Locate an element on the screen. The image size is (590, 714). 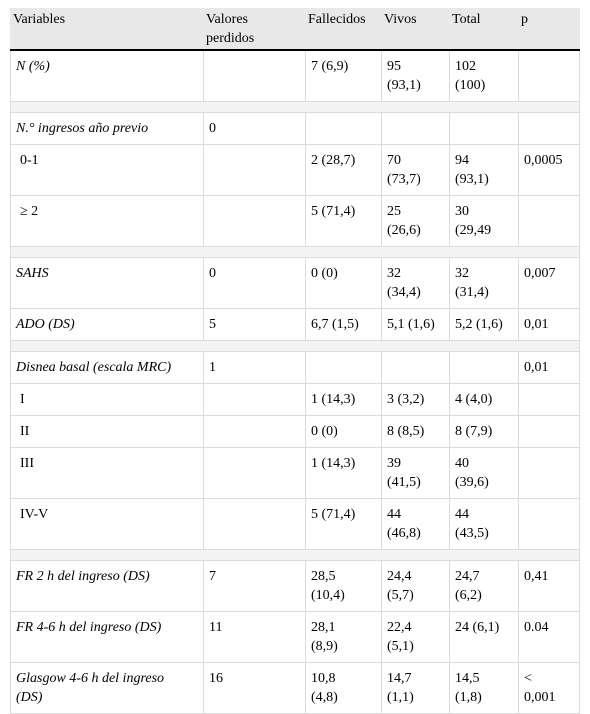
value-cell: 8 (8,5) is located at coordinates (415, 431).